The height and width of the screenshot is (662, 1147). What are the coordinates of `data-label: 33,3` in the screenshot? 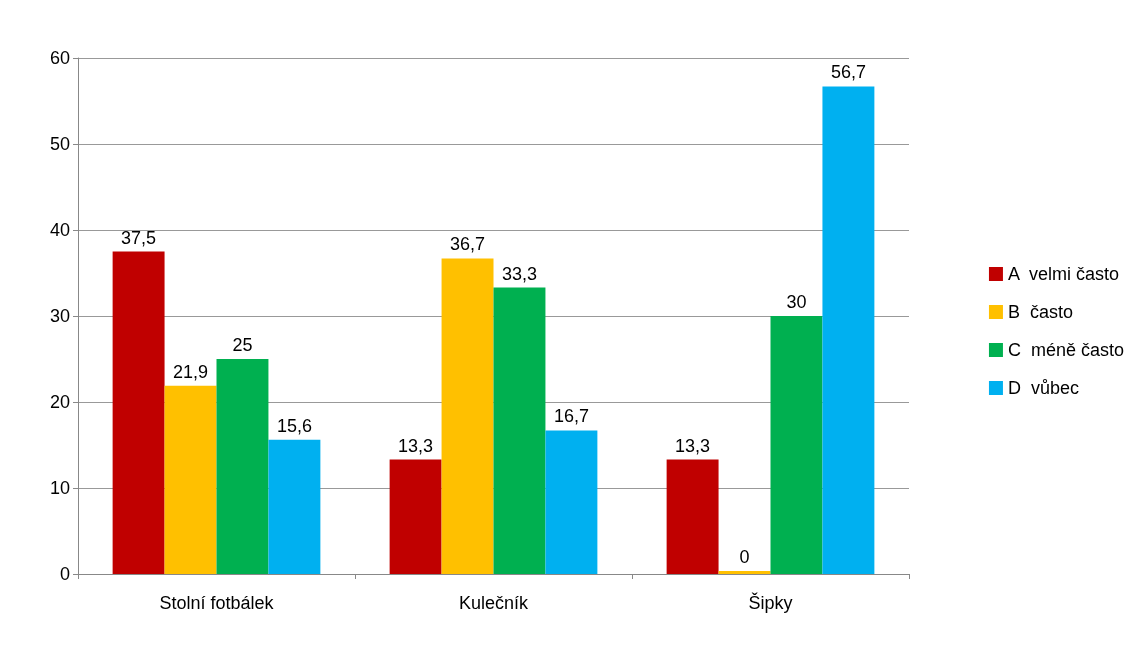 It's located at (519, 273).